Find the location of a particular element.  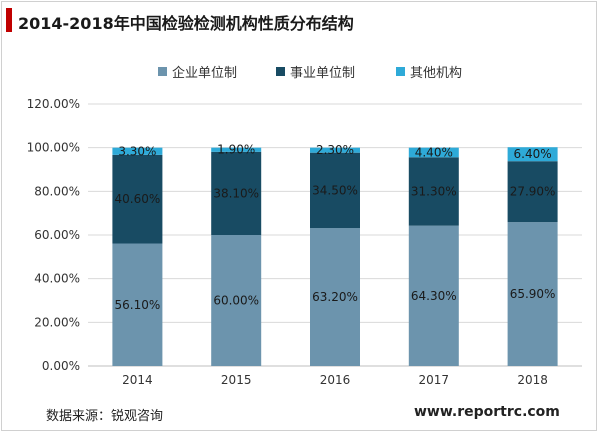

legend-swatch-institution is located at coordinates (280, 71).